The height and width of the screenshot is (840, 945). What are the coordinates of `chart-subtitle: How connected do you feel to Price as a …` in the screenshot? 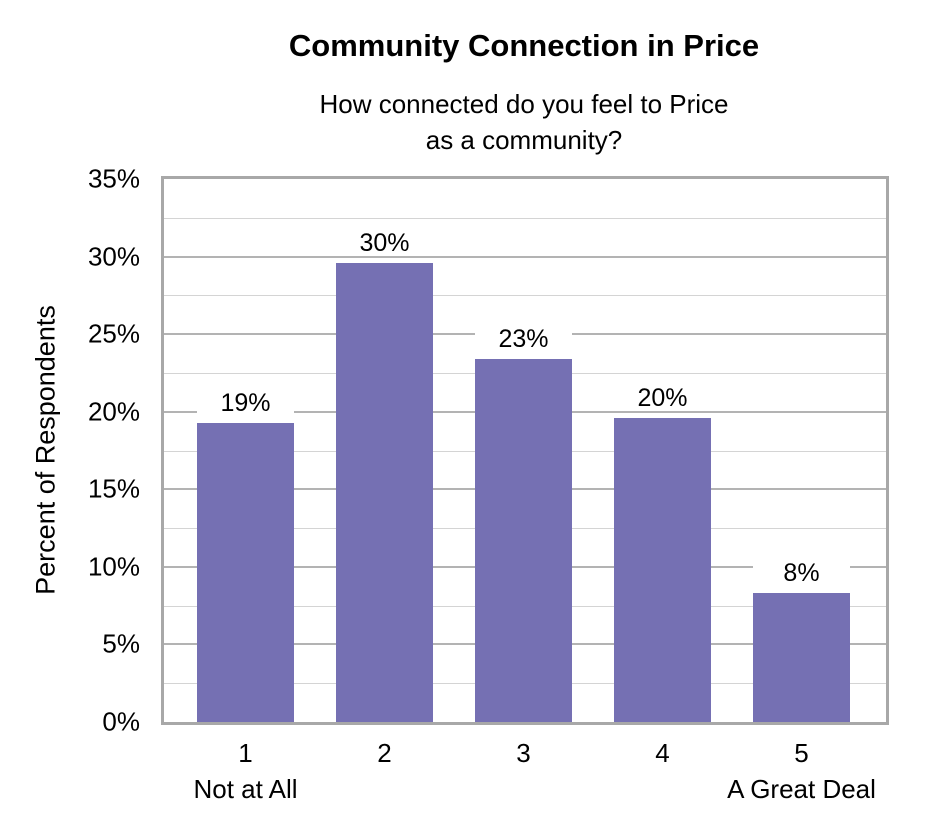 It's located at (472, 122).